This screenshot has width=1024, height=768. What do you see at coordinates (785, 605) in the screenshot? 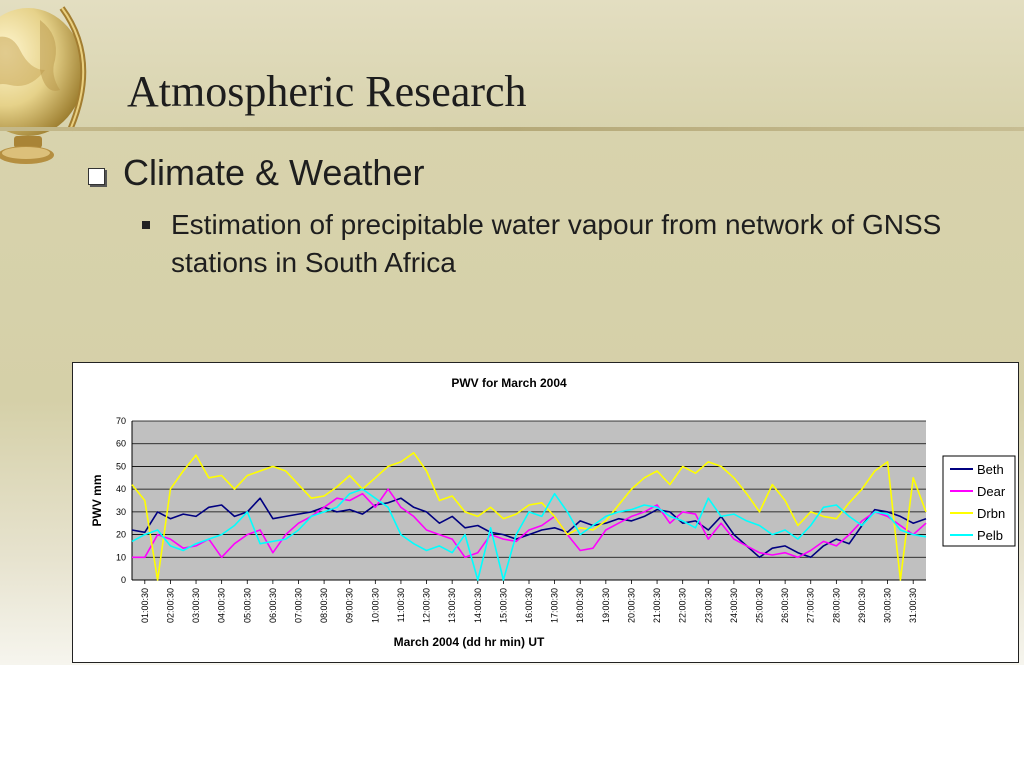
I see `x-tick-label: 26:00:30` at bounding box center [785, 605].